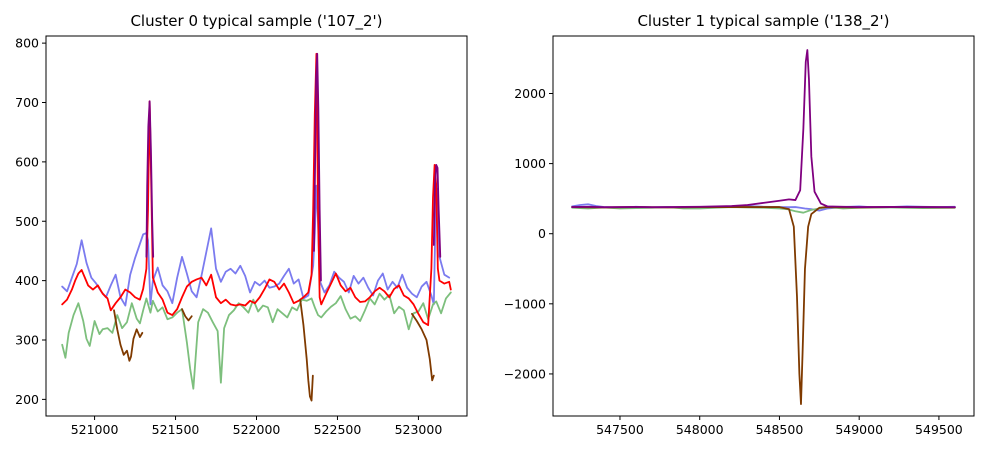 The image size is (986, 451). I want to click on y-tick-label: 300, so click(27, 340).